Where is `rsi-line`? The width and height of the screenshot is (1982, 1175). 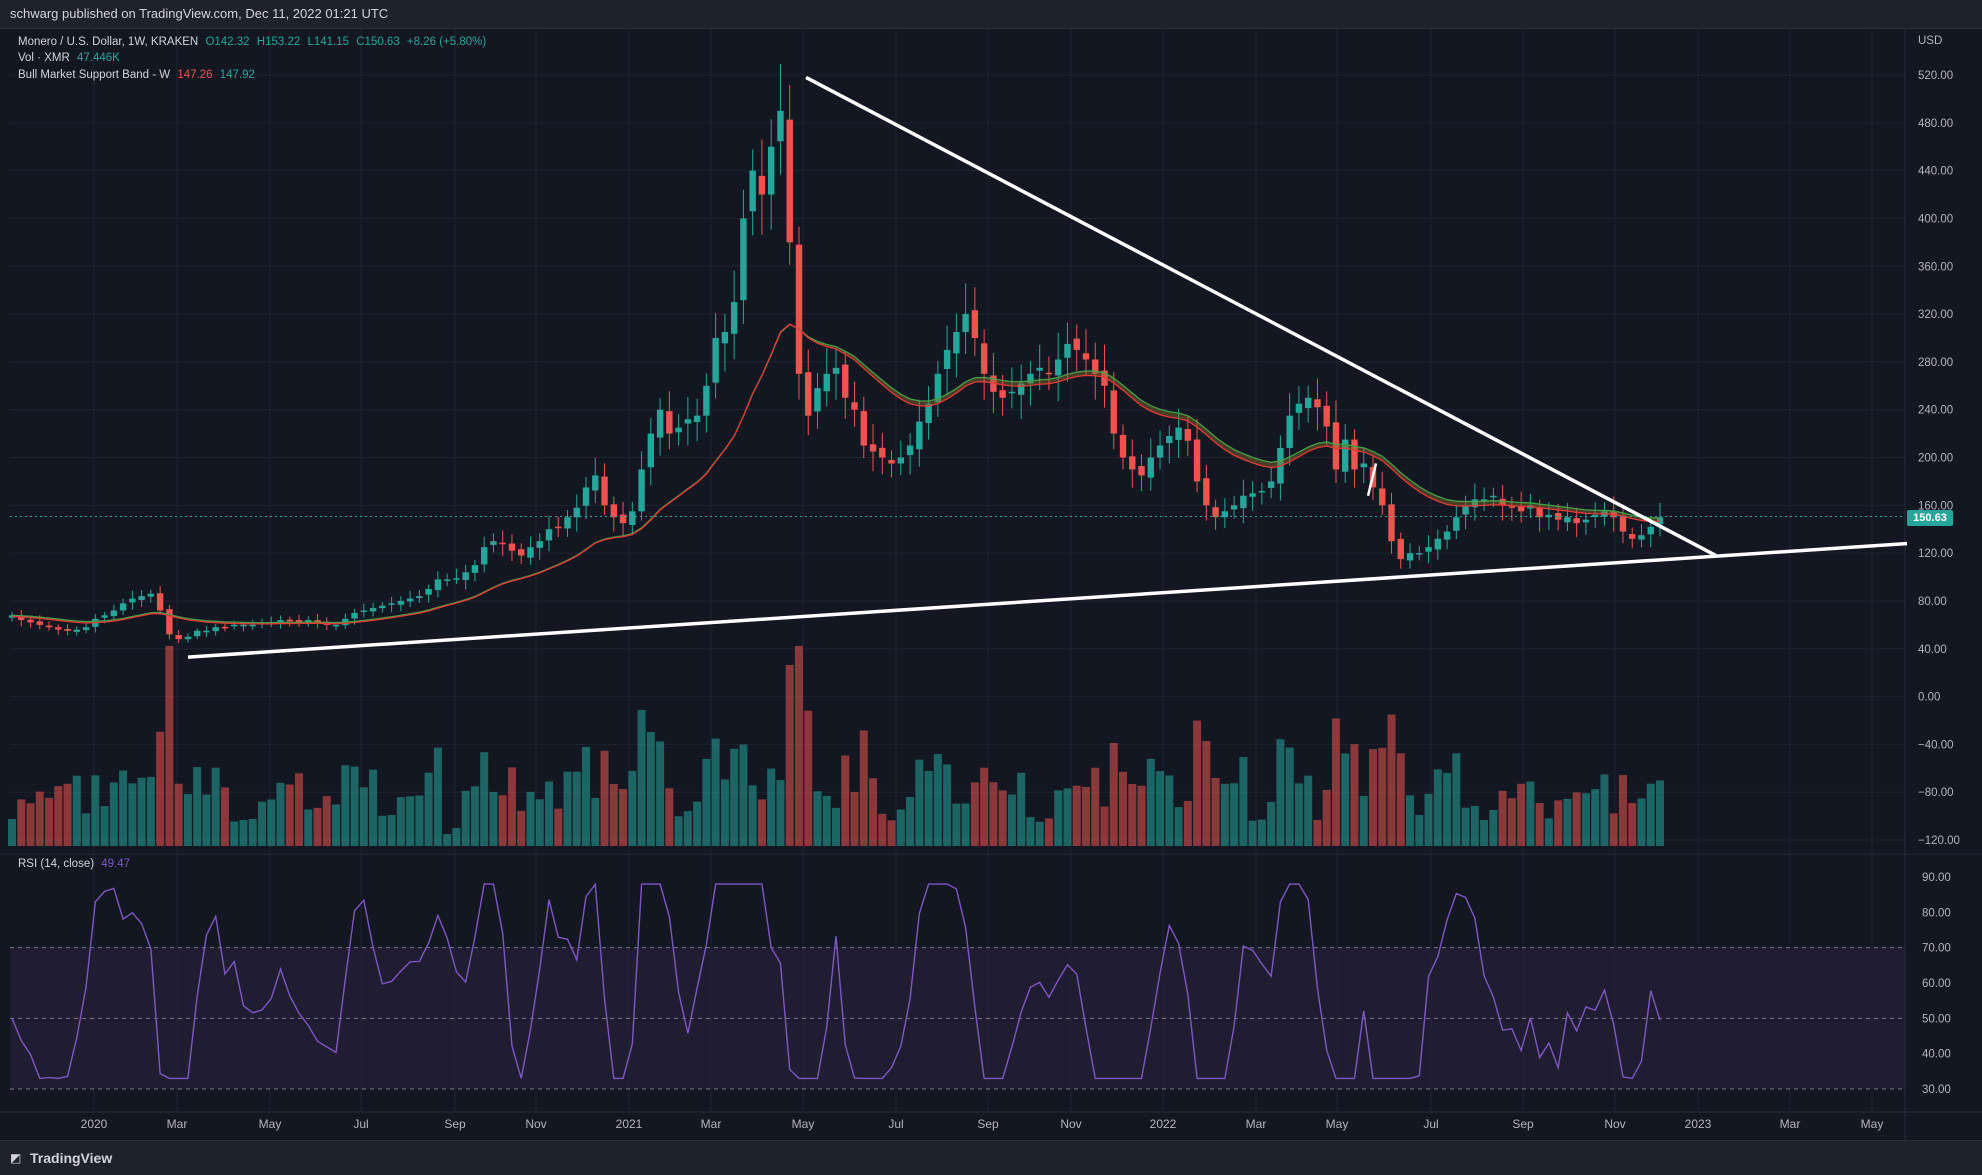 rsi-line is located at coordinates (836, 981).